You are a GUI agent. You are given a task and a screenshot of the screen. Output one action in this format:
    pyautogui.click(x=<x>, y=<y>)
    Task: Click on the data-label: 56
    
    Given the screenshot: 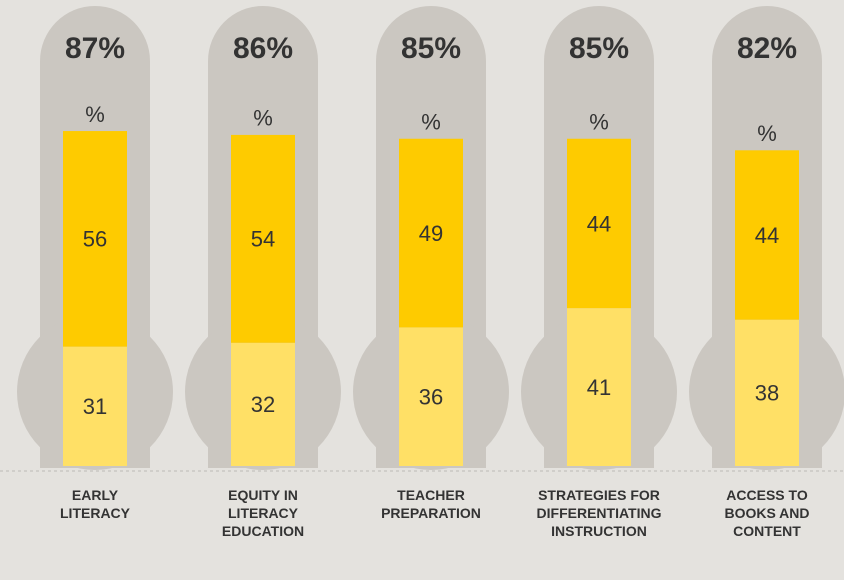 What is the action you would take?
    pyautogui.click(x=95, y=239)
    